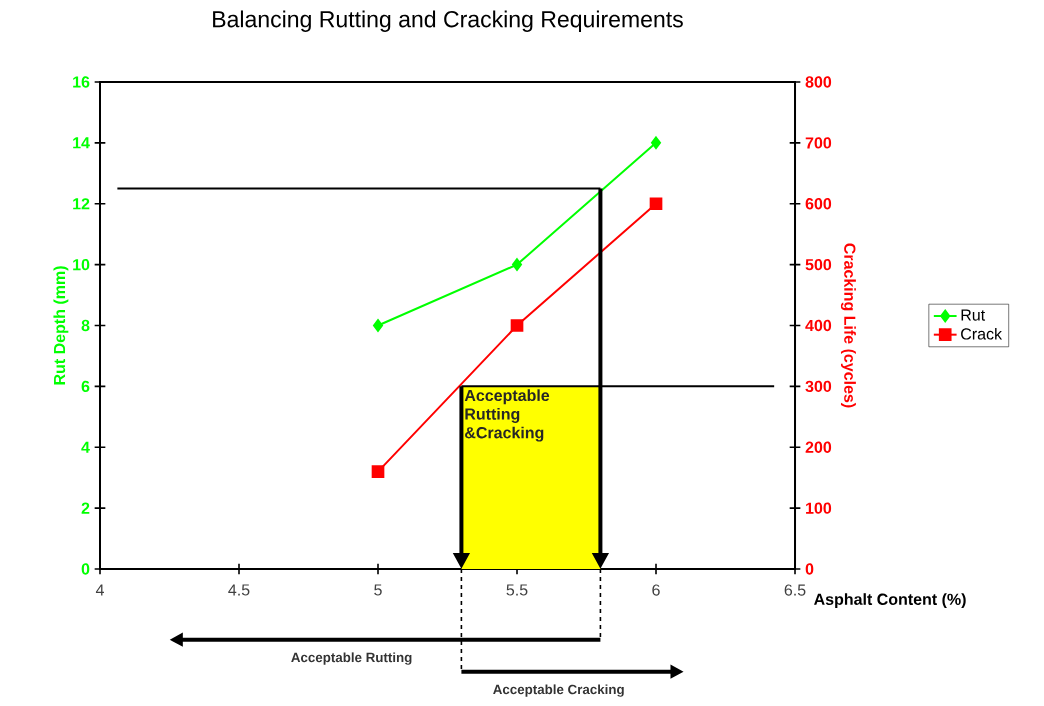  Describe the element at coordinates (507, 415) in the screenshot. I see `band-label: Acceptable Rutting &Cracking` at that location.